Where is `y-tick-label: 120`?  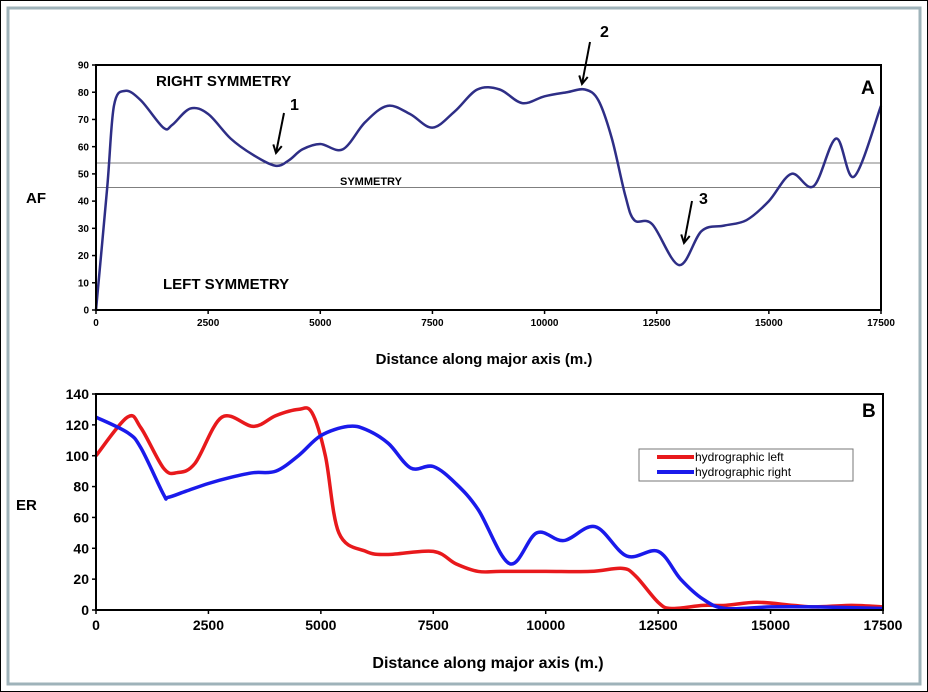 y-tick-label: 120 is located at coordinates (78, 425).